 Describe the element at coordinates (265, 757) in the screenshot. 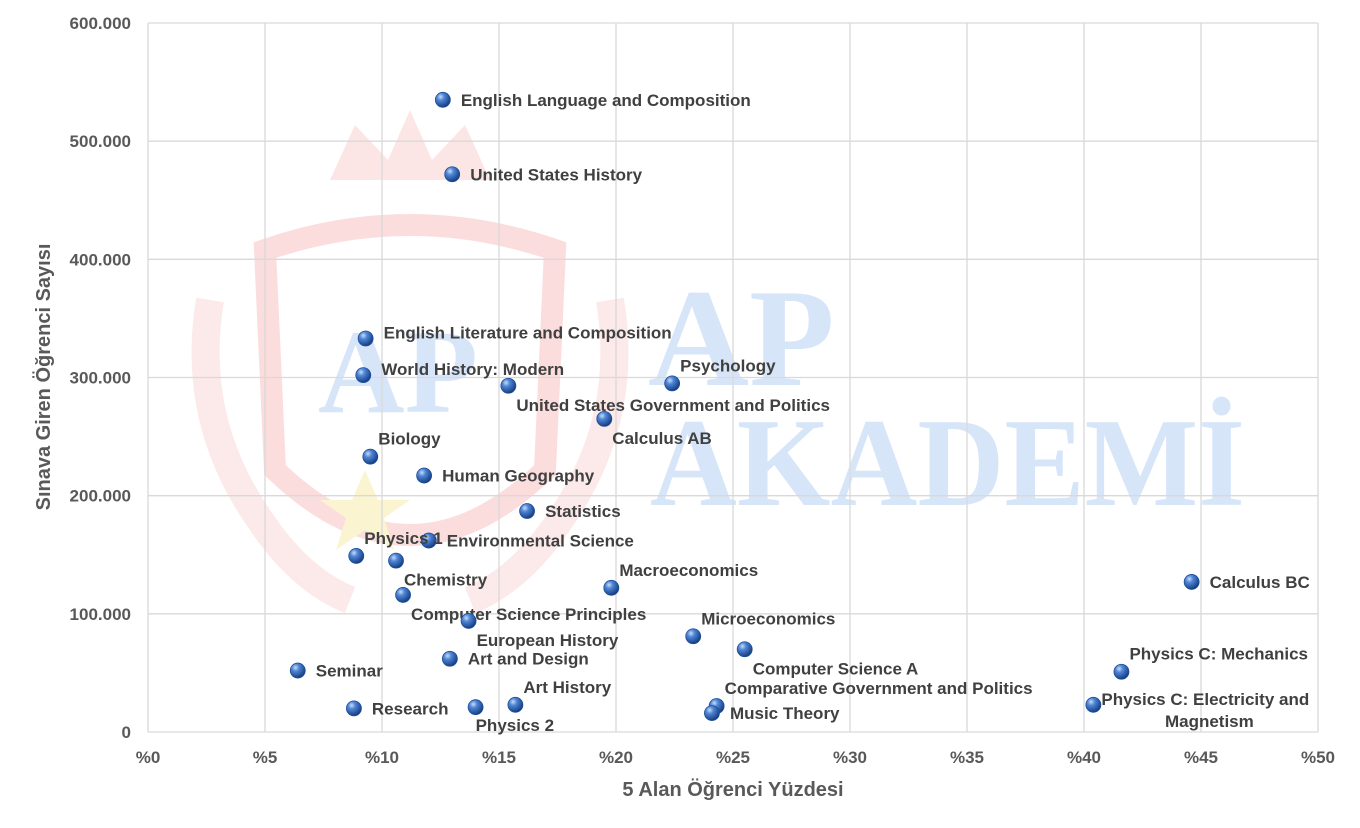

I see `x-tick-label: %5` at that location.